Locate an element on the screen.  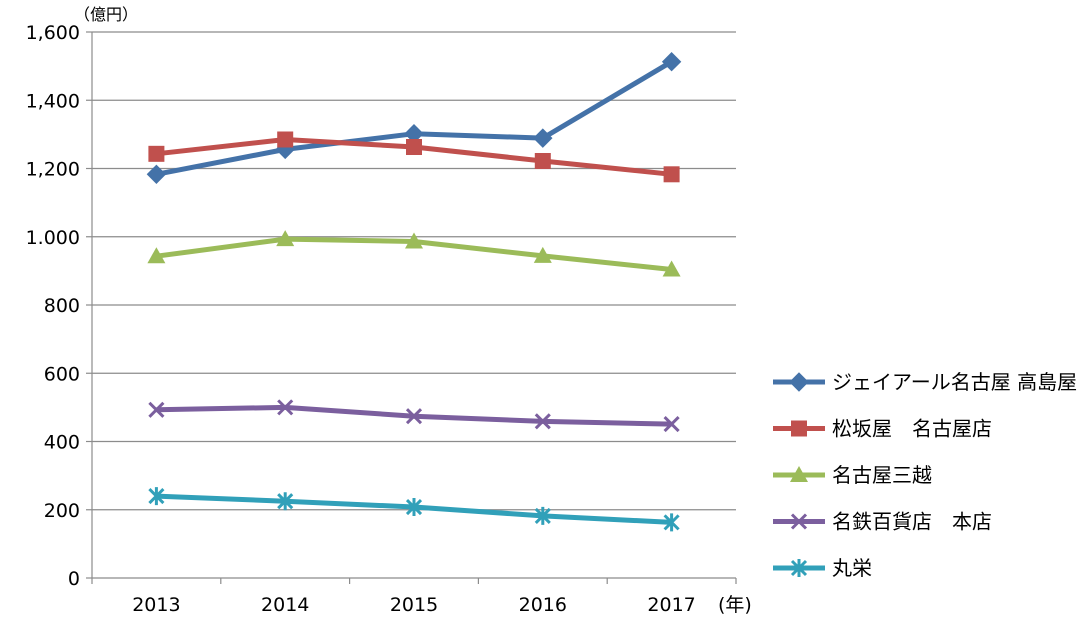
legend-entry: 松坂屋 名古屋店 is located at coordinates (882, 429).